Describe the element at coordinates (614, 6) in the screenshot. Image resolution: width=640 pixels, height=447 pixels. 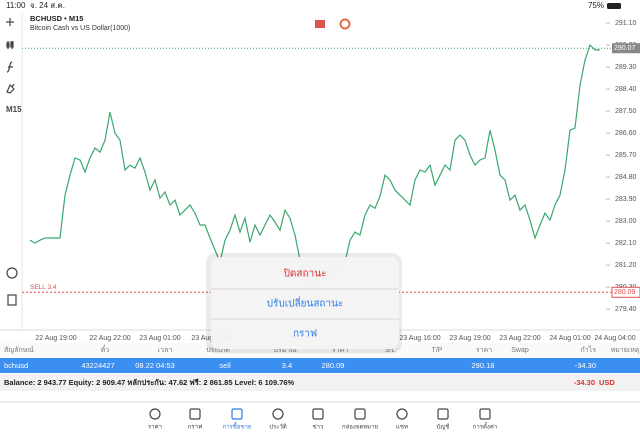
I see `battery-icon` at that location.